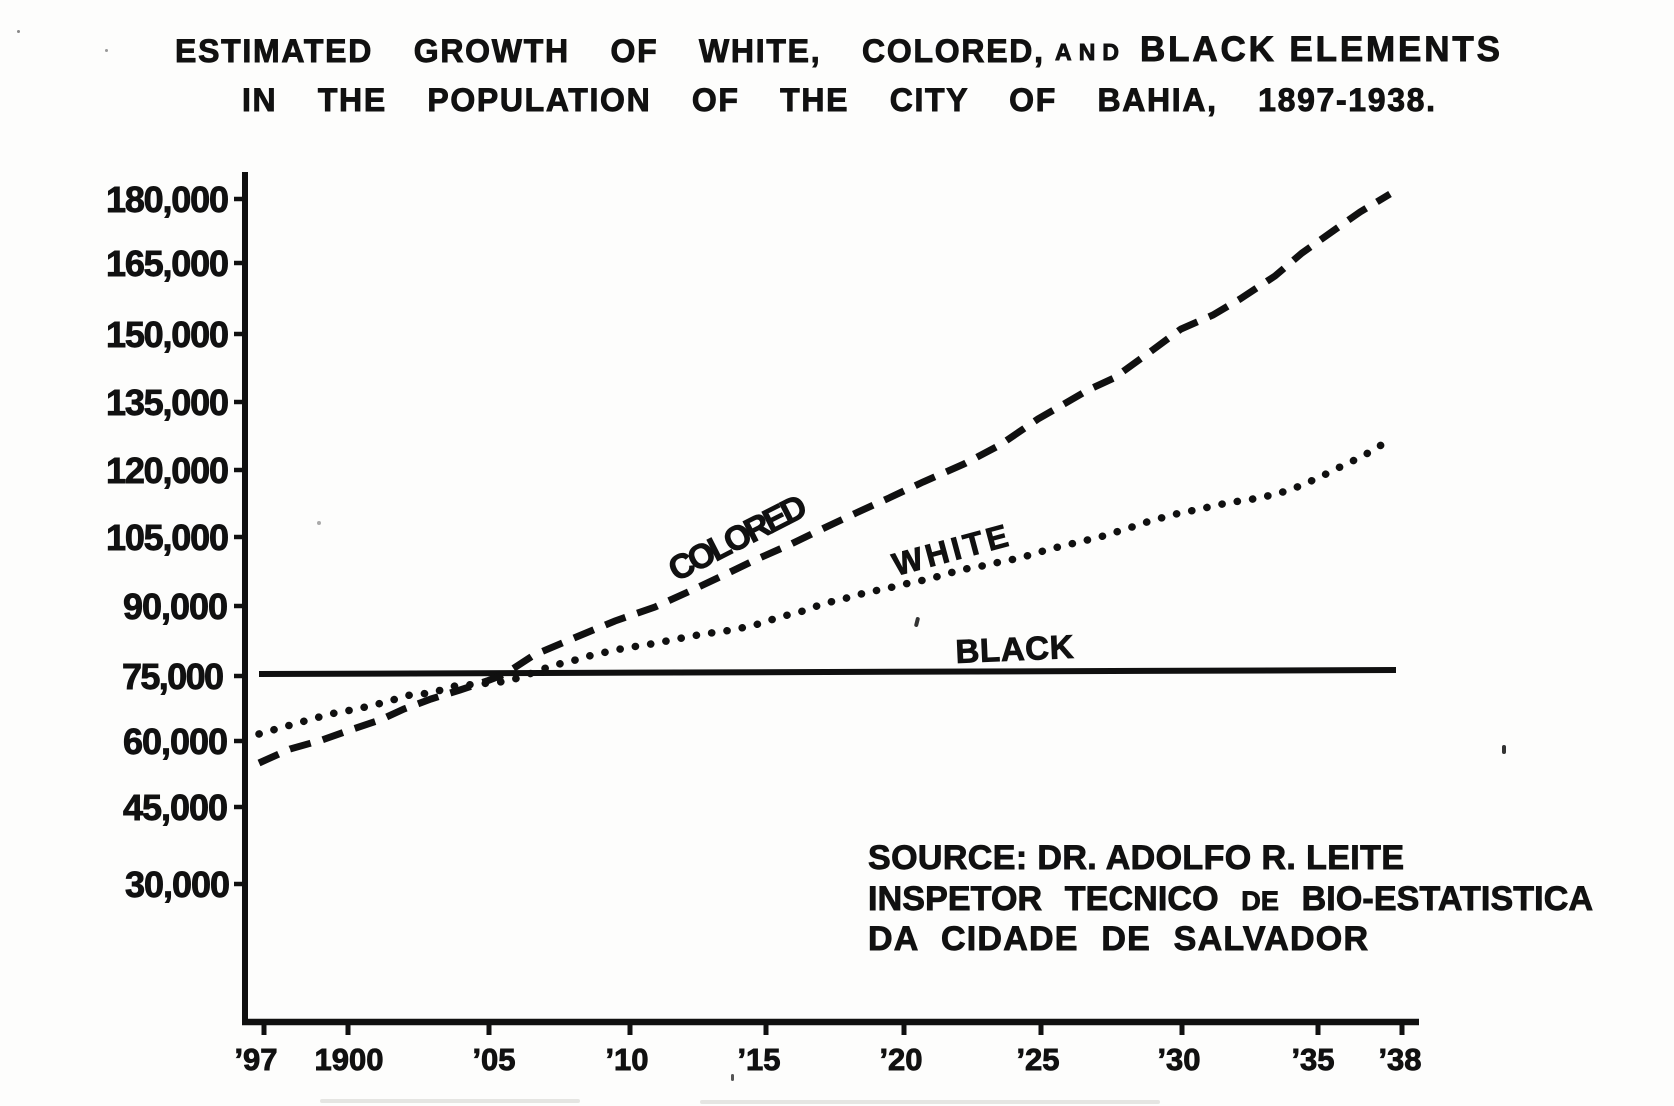  What do you see at coordinates (1118, 939) in the screenshot?
I see `svg-text: DA CIDADE DE SALVADOR` at bounding box center [1118, 939].